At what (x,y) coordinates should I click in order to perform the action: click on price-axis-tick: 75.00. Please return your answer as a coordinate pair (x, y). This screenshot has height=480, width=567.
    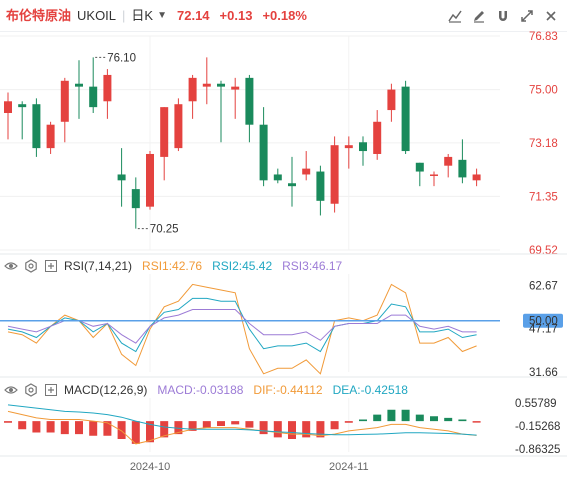
    Looking at the image, I should click on (543, 91).